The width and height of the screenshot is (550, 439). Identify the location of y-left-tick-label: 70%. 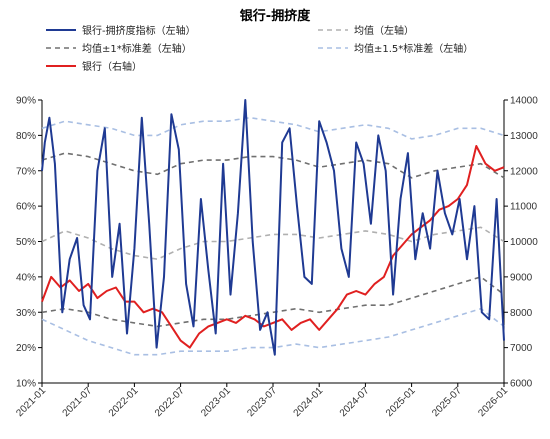
(26, 171).